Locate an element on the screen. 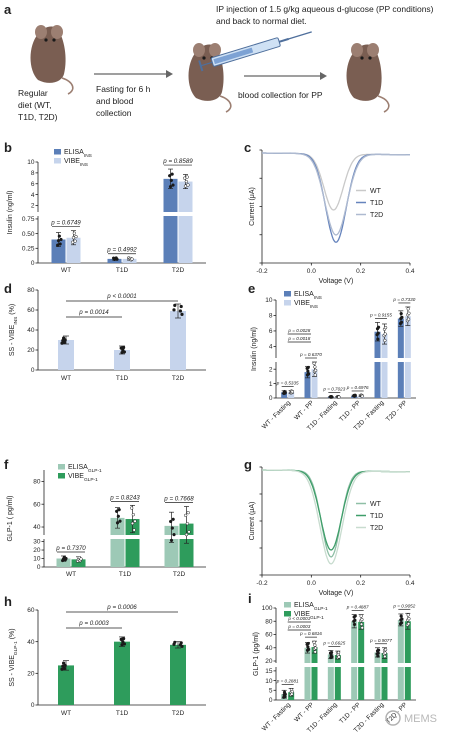 The image size is (454, 744). y-tick-label: 60 is located at coordinates (31, 610).